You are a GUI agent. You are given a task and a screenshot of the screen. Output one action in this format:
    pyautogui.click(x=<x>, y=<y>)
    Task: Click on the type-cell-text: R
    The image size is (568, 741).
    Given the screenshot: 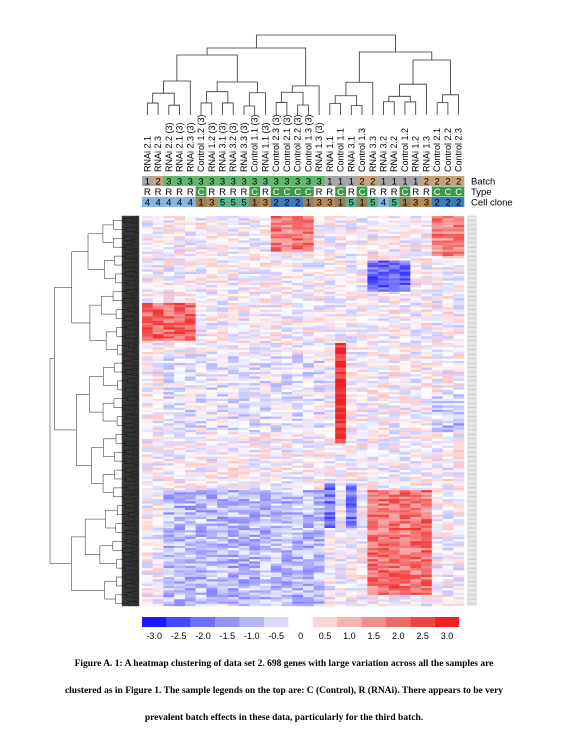 What is the action you would take?
    pyautogui.click(x=233, y=192)
    